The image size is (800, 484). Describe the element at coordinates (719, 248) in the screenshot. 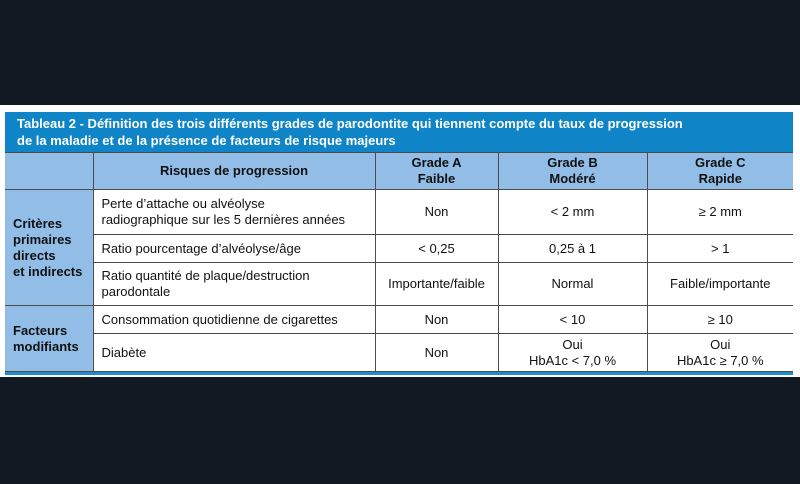

I see `grade-c-cell: > 1` at that location.